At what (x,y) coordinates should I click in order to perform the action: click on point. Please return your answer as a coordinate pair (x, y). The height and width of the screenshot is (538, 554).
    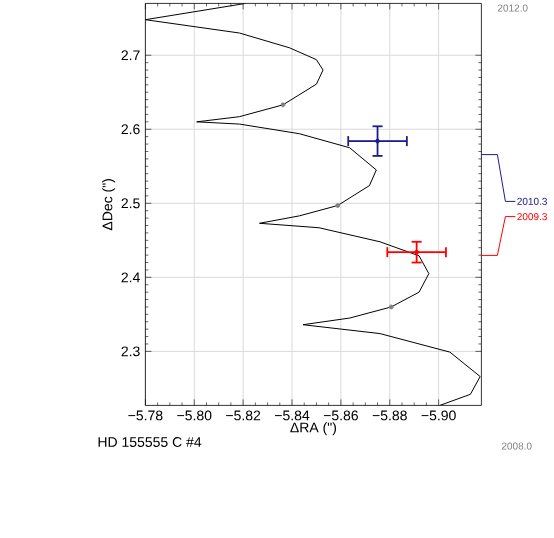
    Looking at the image, I should click on (391, 307).